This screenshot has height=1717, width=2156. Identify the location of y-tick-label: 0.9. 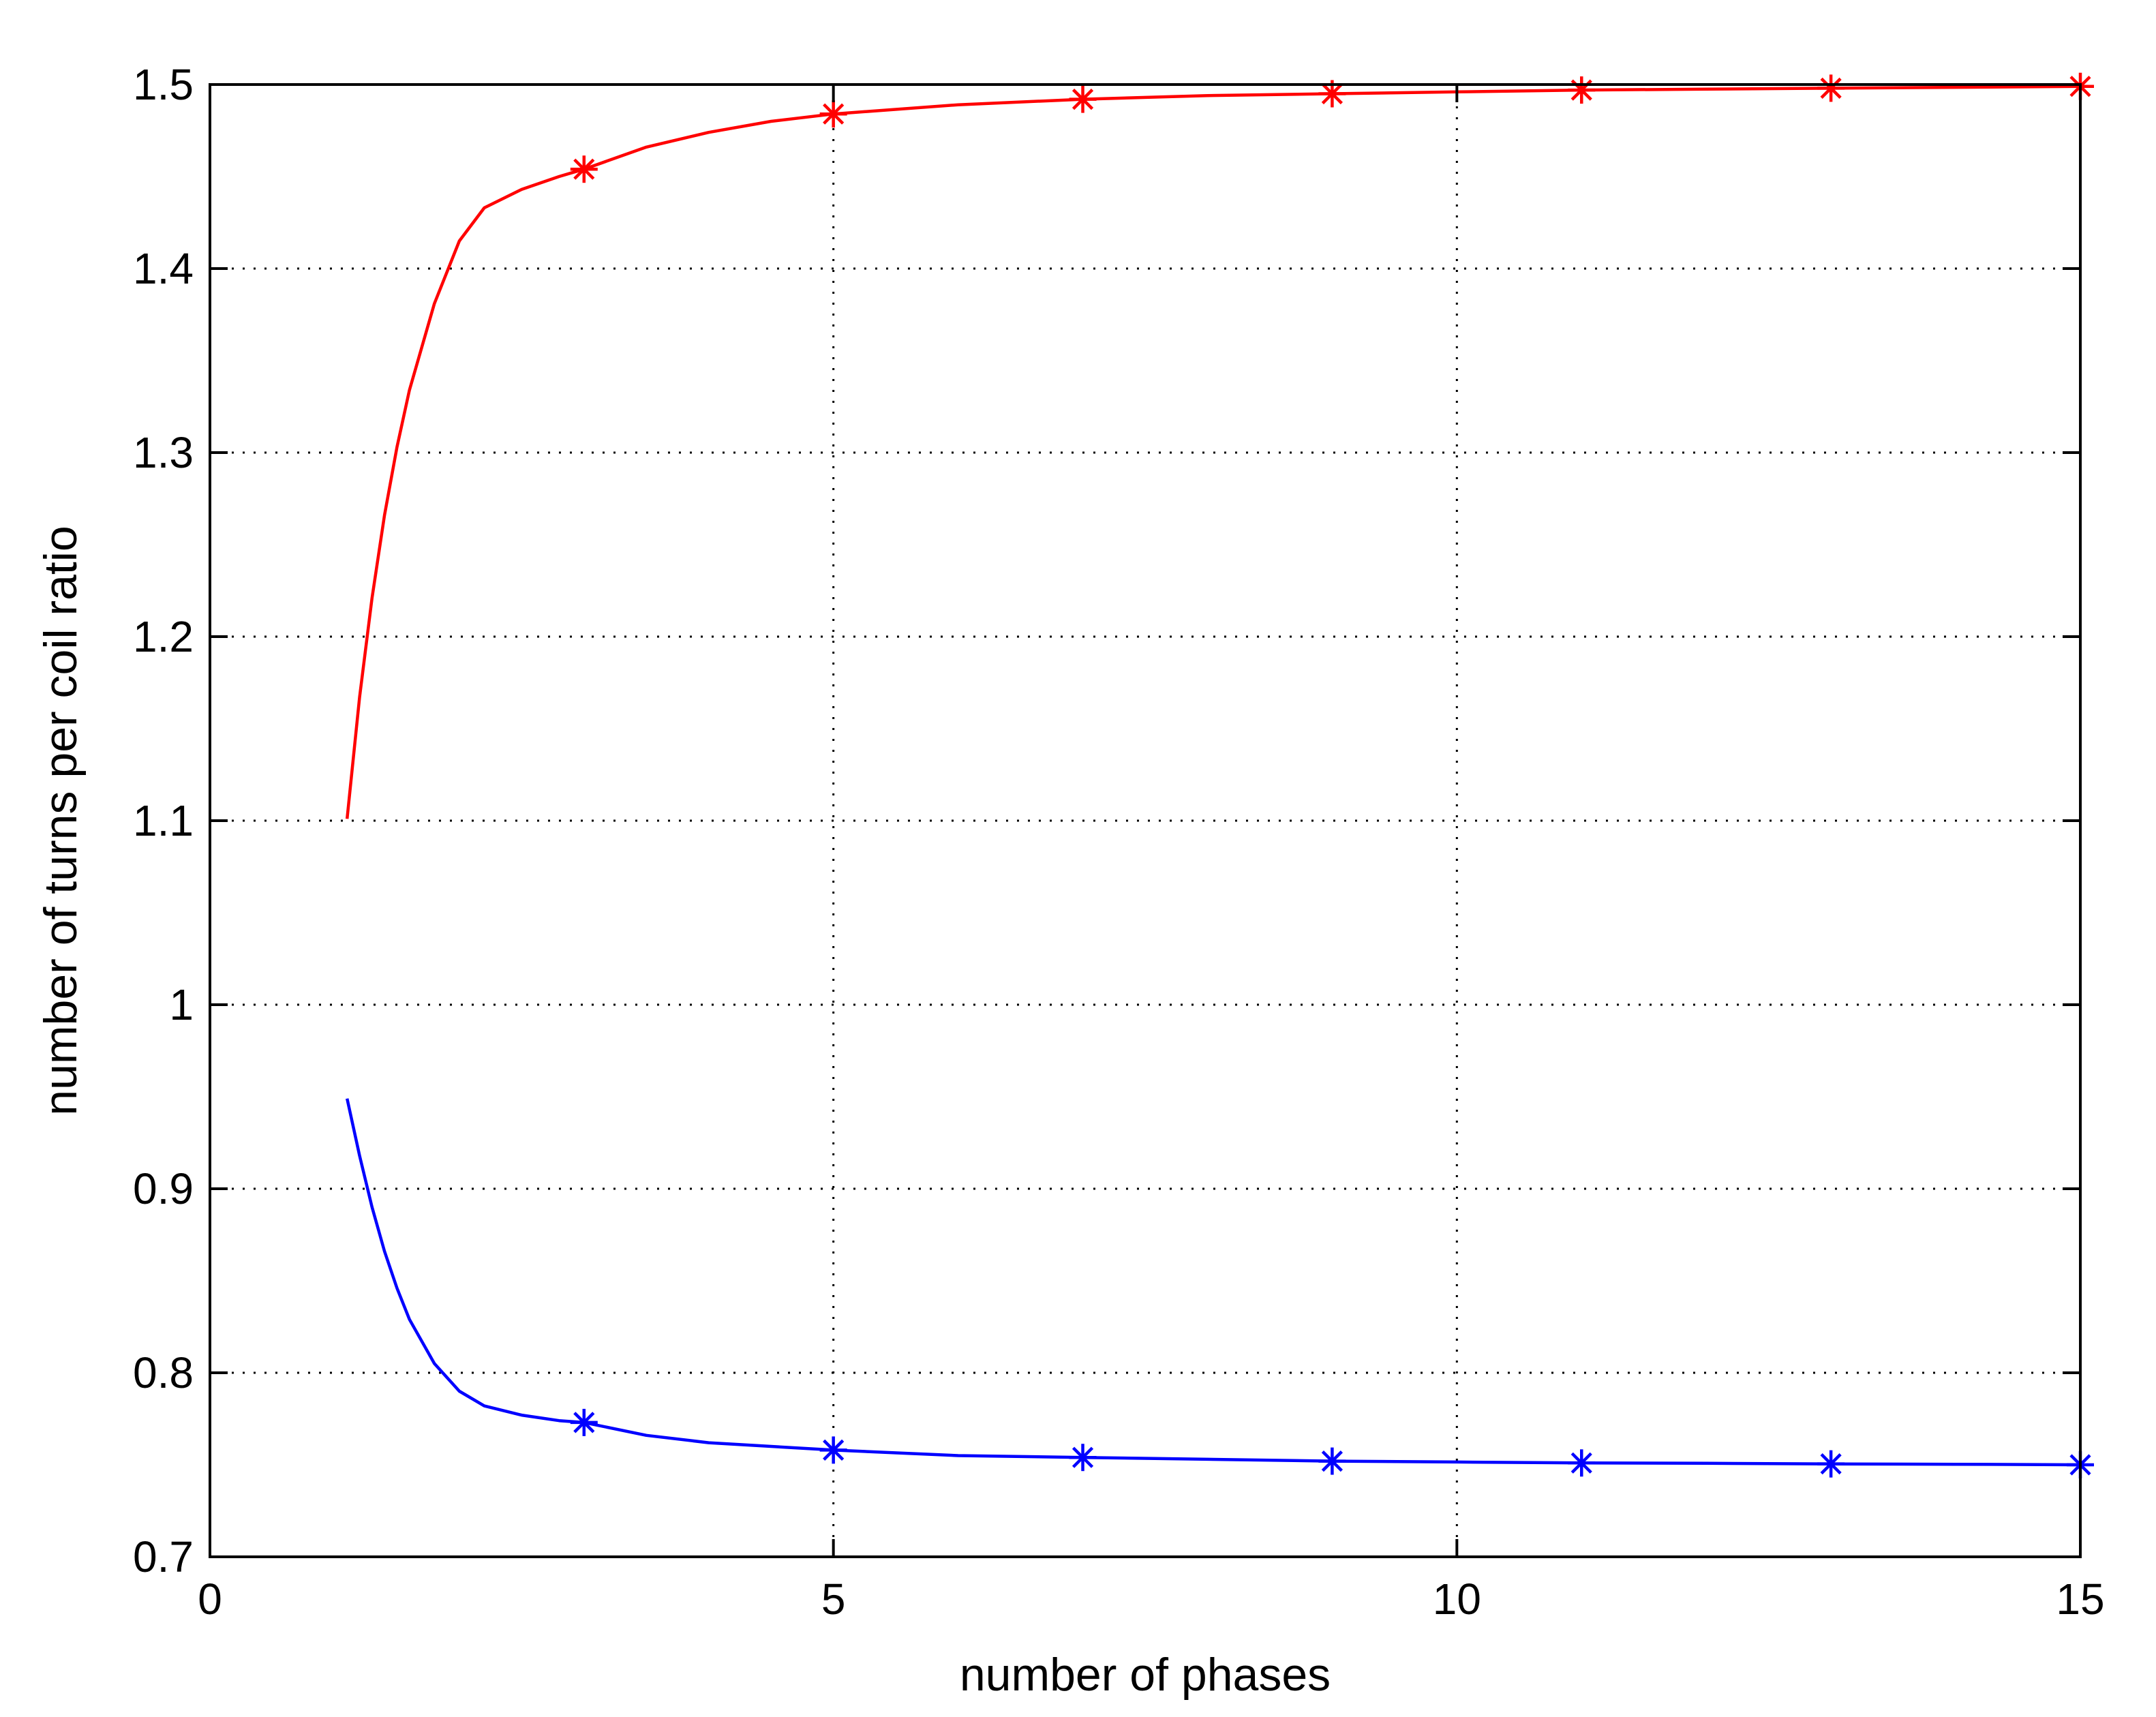
(163, 1189).